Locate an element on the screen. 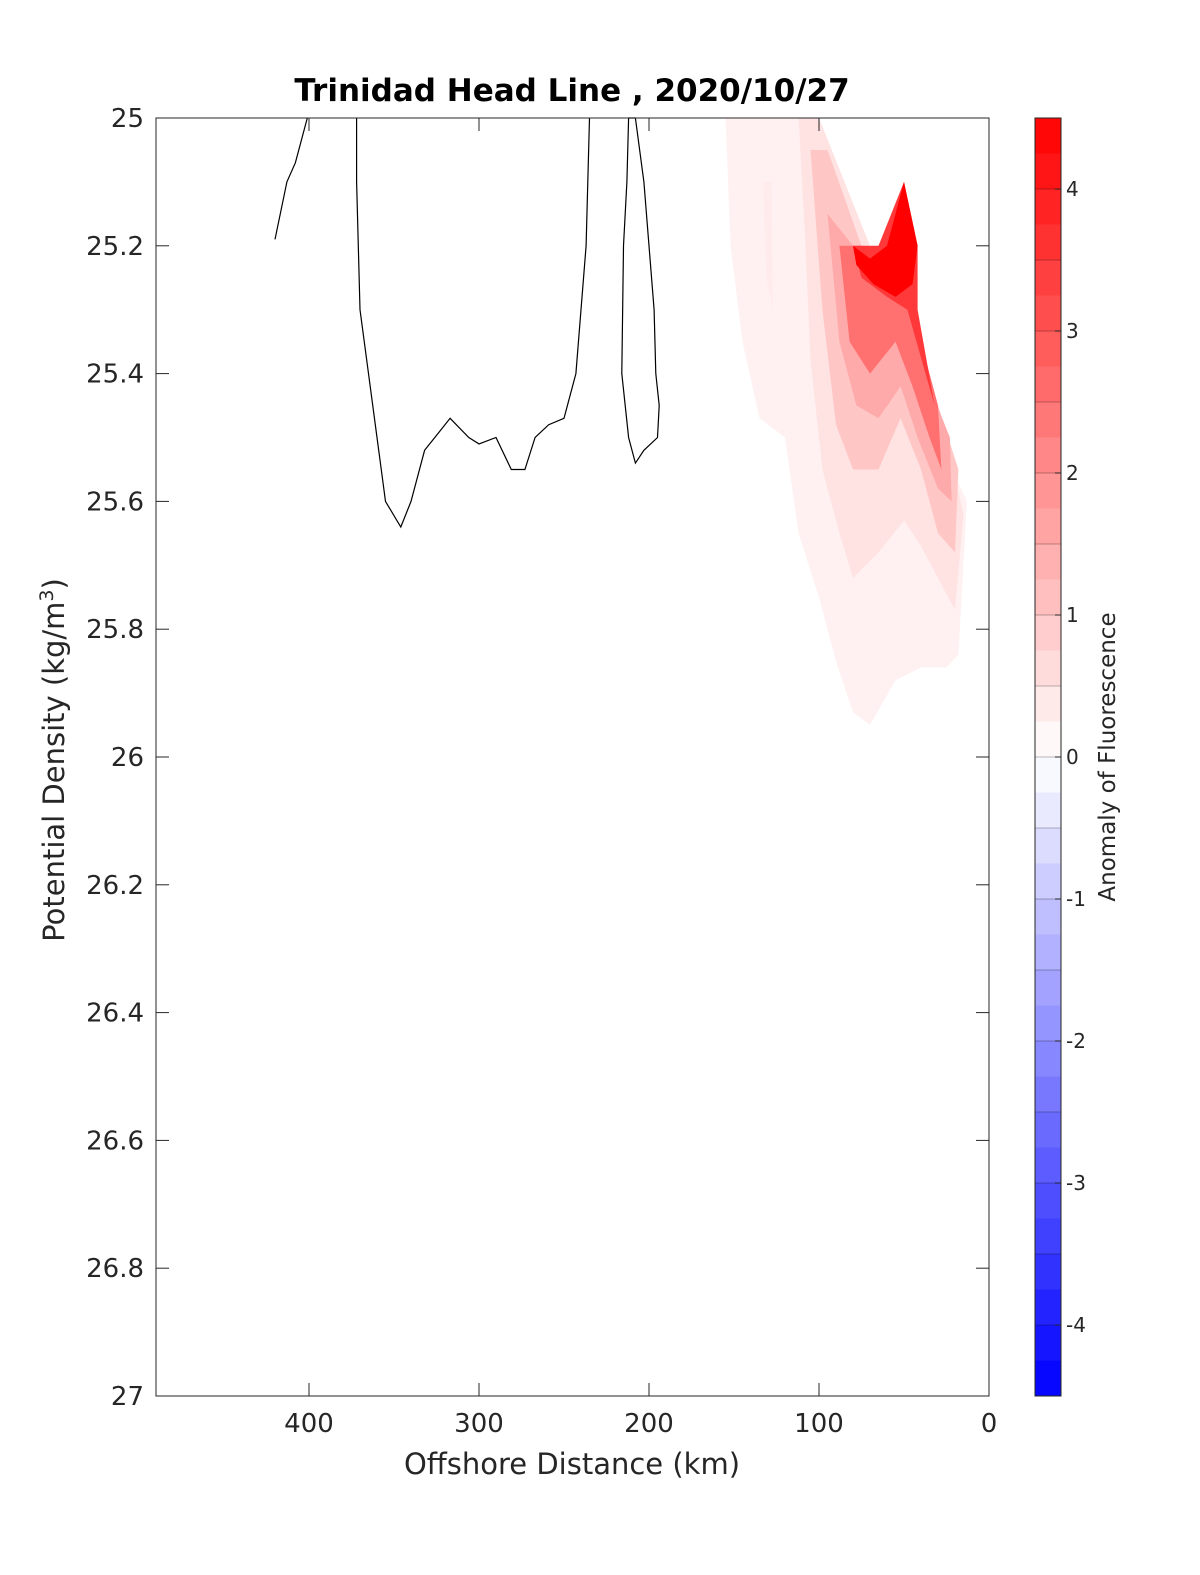  y-axis-label: Potential Density (kg/m3) is located at coordinates (53, 760).